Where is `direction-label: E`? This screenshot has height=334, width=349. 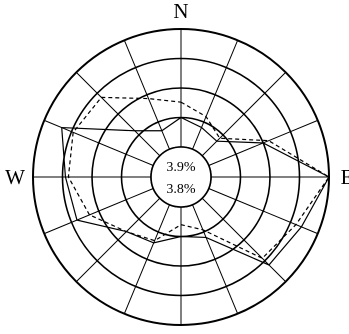
direction-label: E is located at coordinates (345, 177).